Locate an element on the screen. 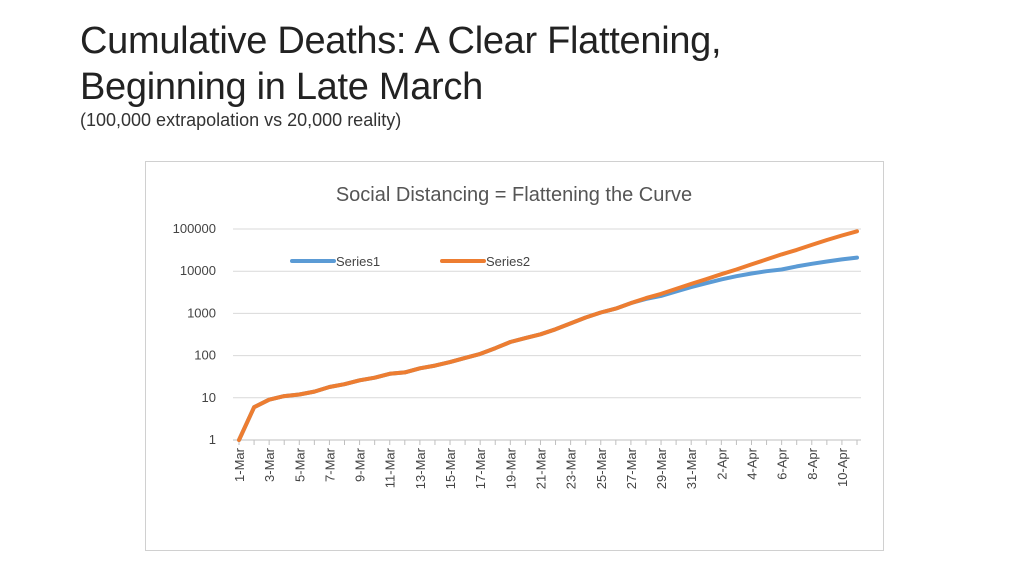  x-tick-label: 10-Apr is located at coordinates (842, 467).